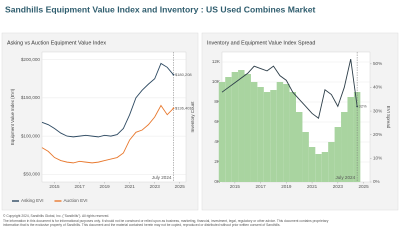  I want to click on y-tick-label: $200,000, so click(31, 59).